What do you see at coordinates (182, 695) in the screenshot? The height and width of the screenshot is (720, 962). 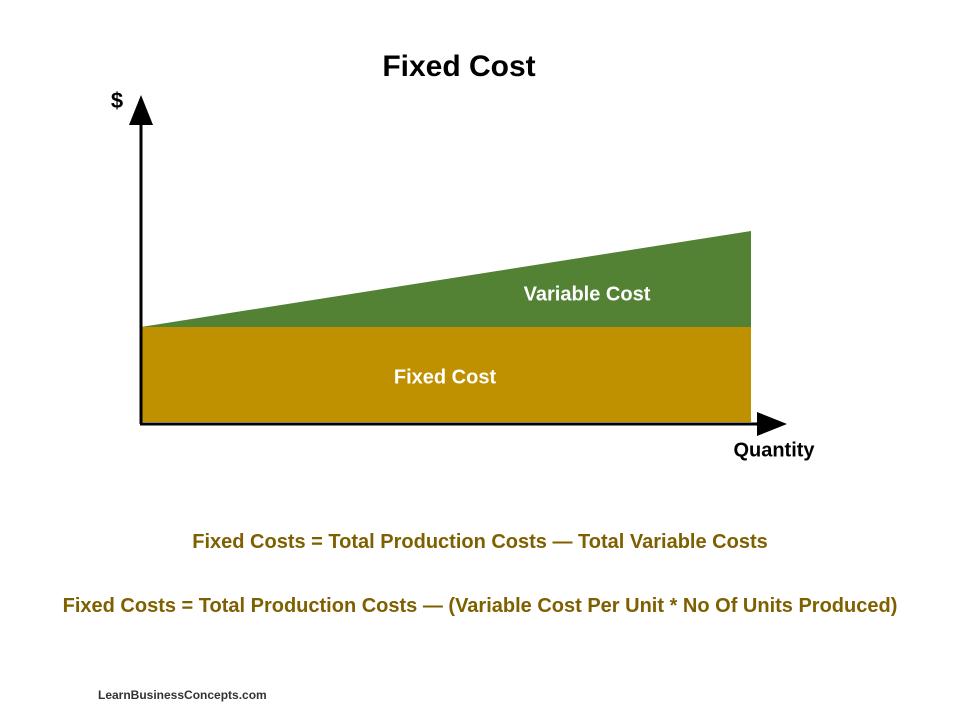 I see `footer: LearnBusinessConcepts.com` at bounding box center [182, 695].